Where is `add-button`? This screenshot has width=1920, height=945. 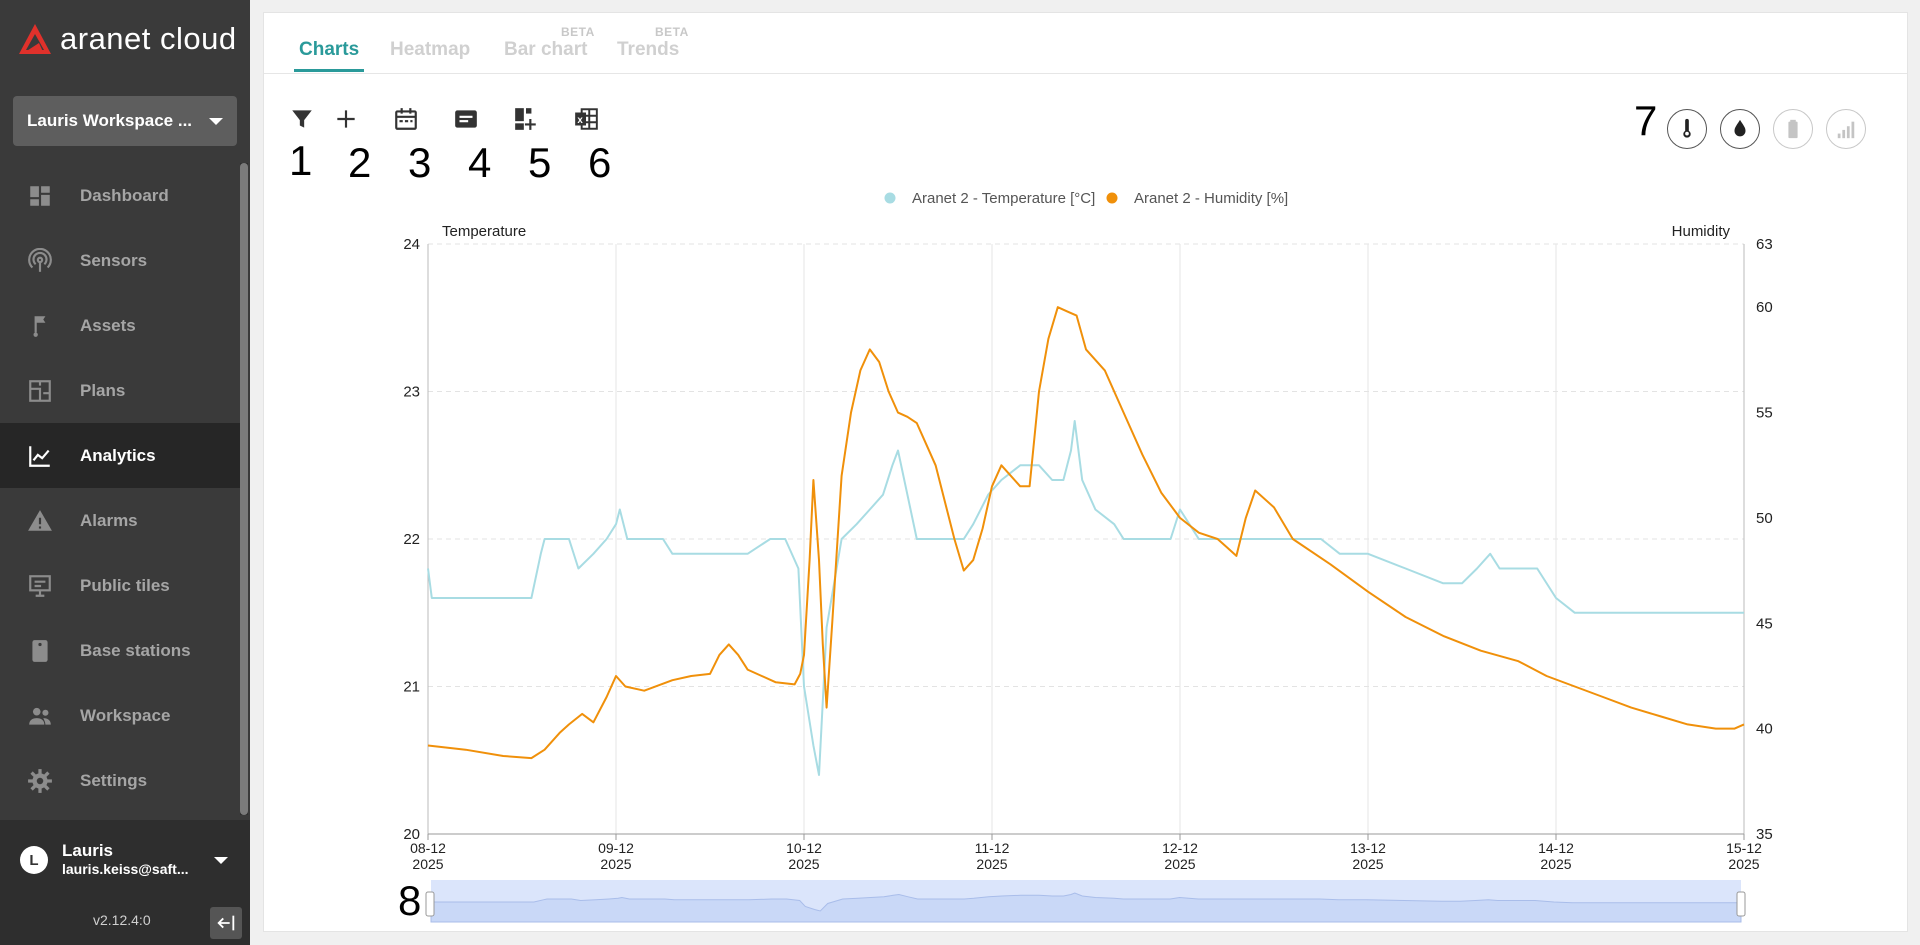
add-button is located at coordinates (346, 119).